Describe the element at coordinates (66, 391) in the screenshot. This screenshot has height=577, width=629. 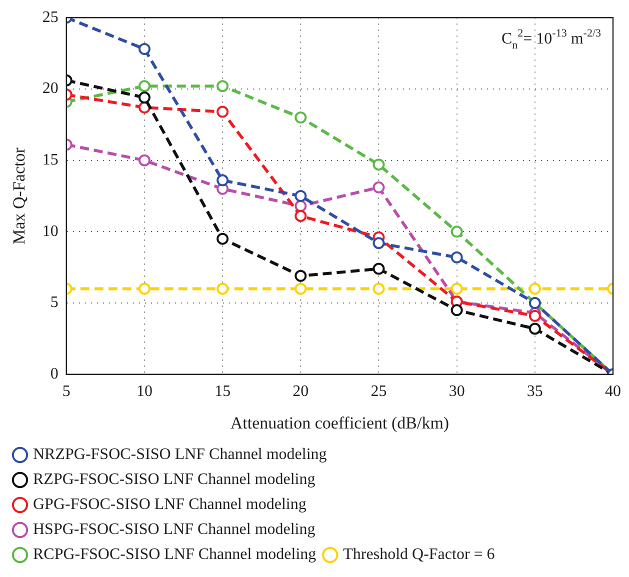
I see `x-tick-label: 5` at that location.